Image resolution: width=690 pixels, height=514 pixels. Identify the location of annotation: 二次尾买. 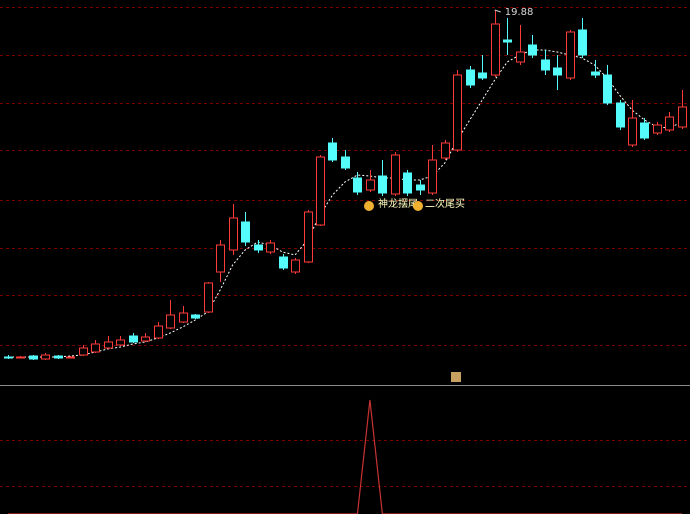
(445, 203).